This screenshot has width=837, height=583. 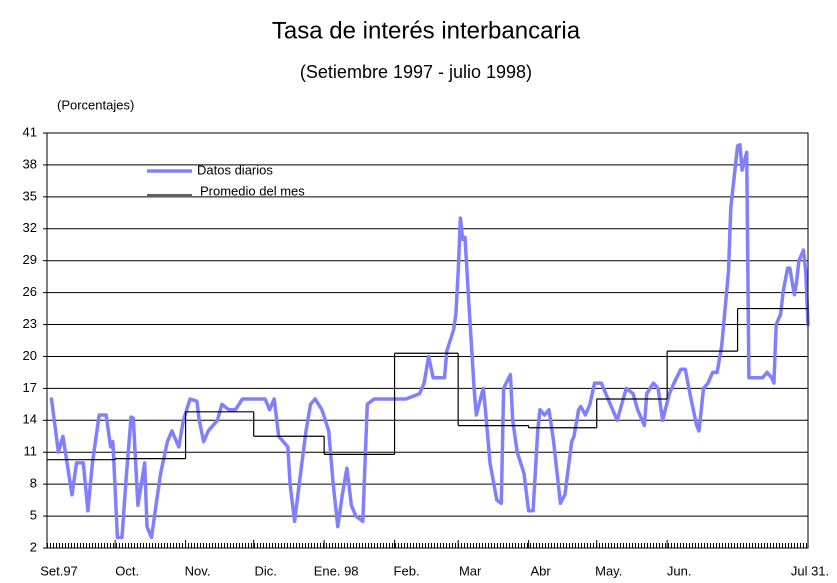 What do you see at coordinates (30, 163) in the screenshot?
I see `y-tick-label: 38` at bounding box center [30, 163].